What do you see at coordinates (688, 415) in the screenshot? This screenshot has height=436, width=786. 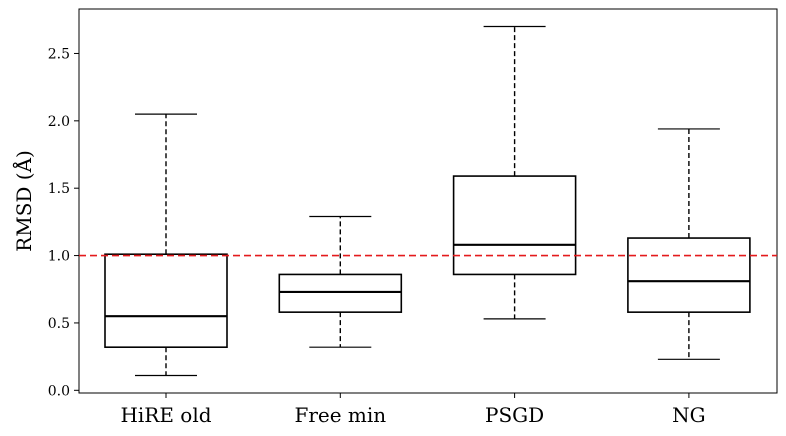 I see `x-category-label: NG` at bounding box center [688, 415].